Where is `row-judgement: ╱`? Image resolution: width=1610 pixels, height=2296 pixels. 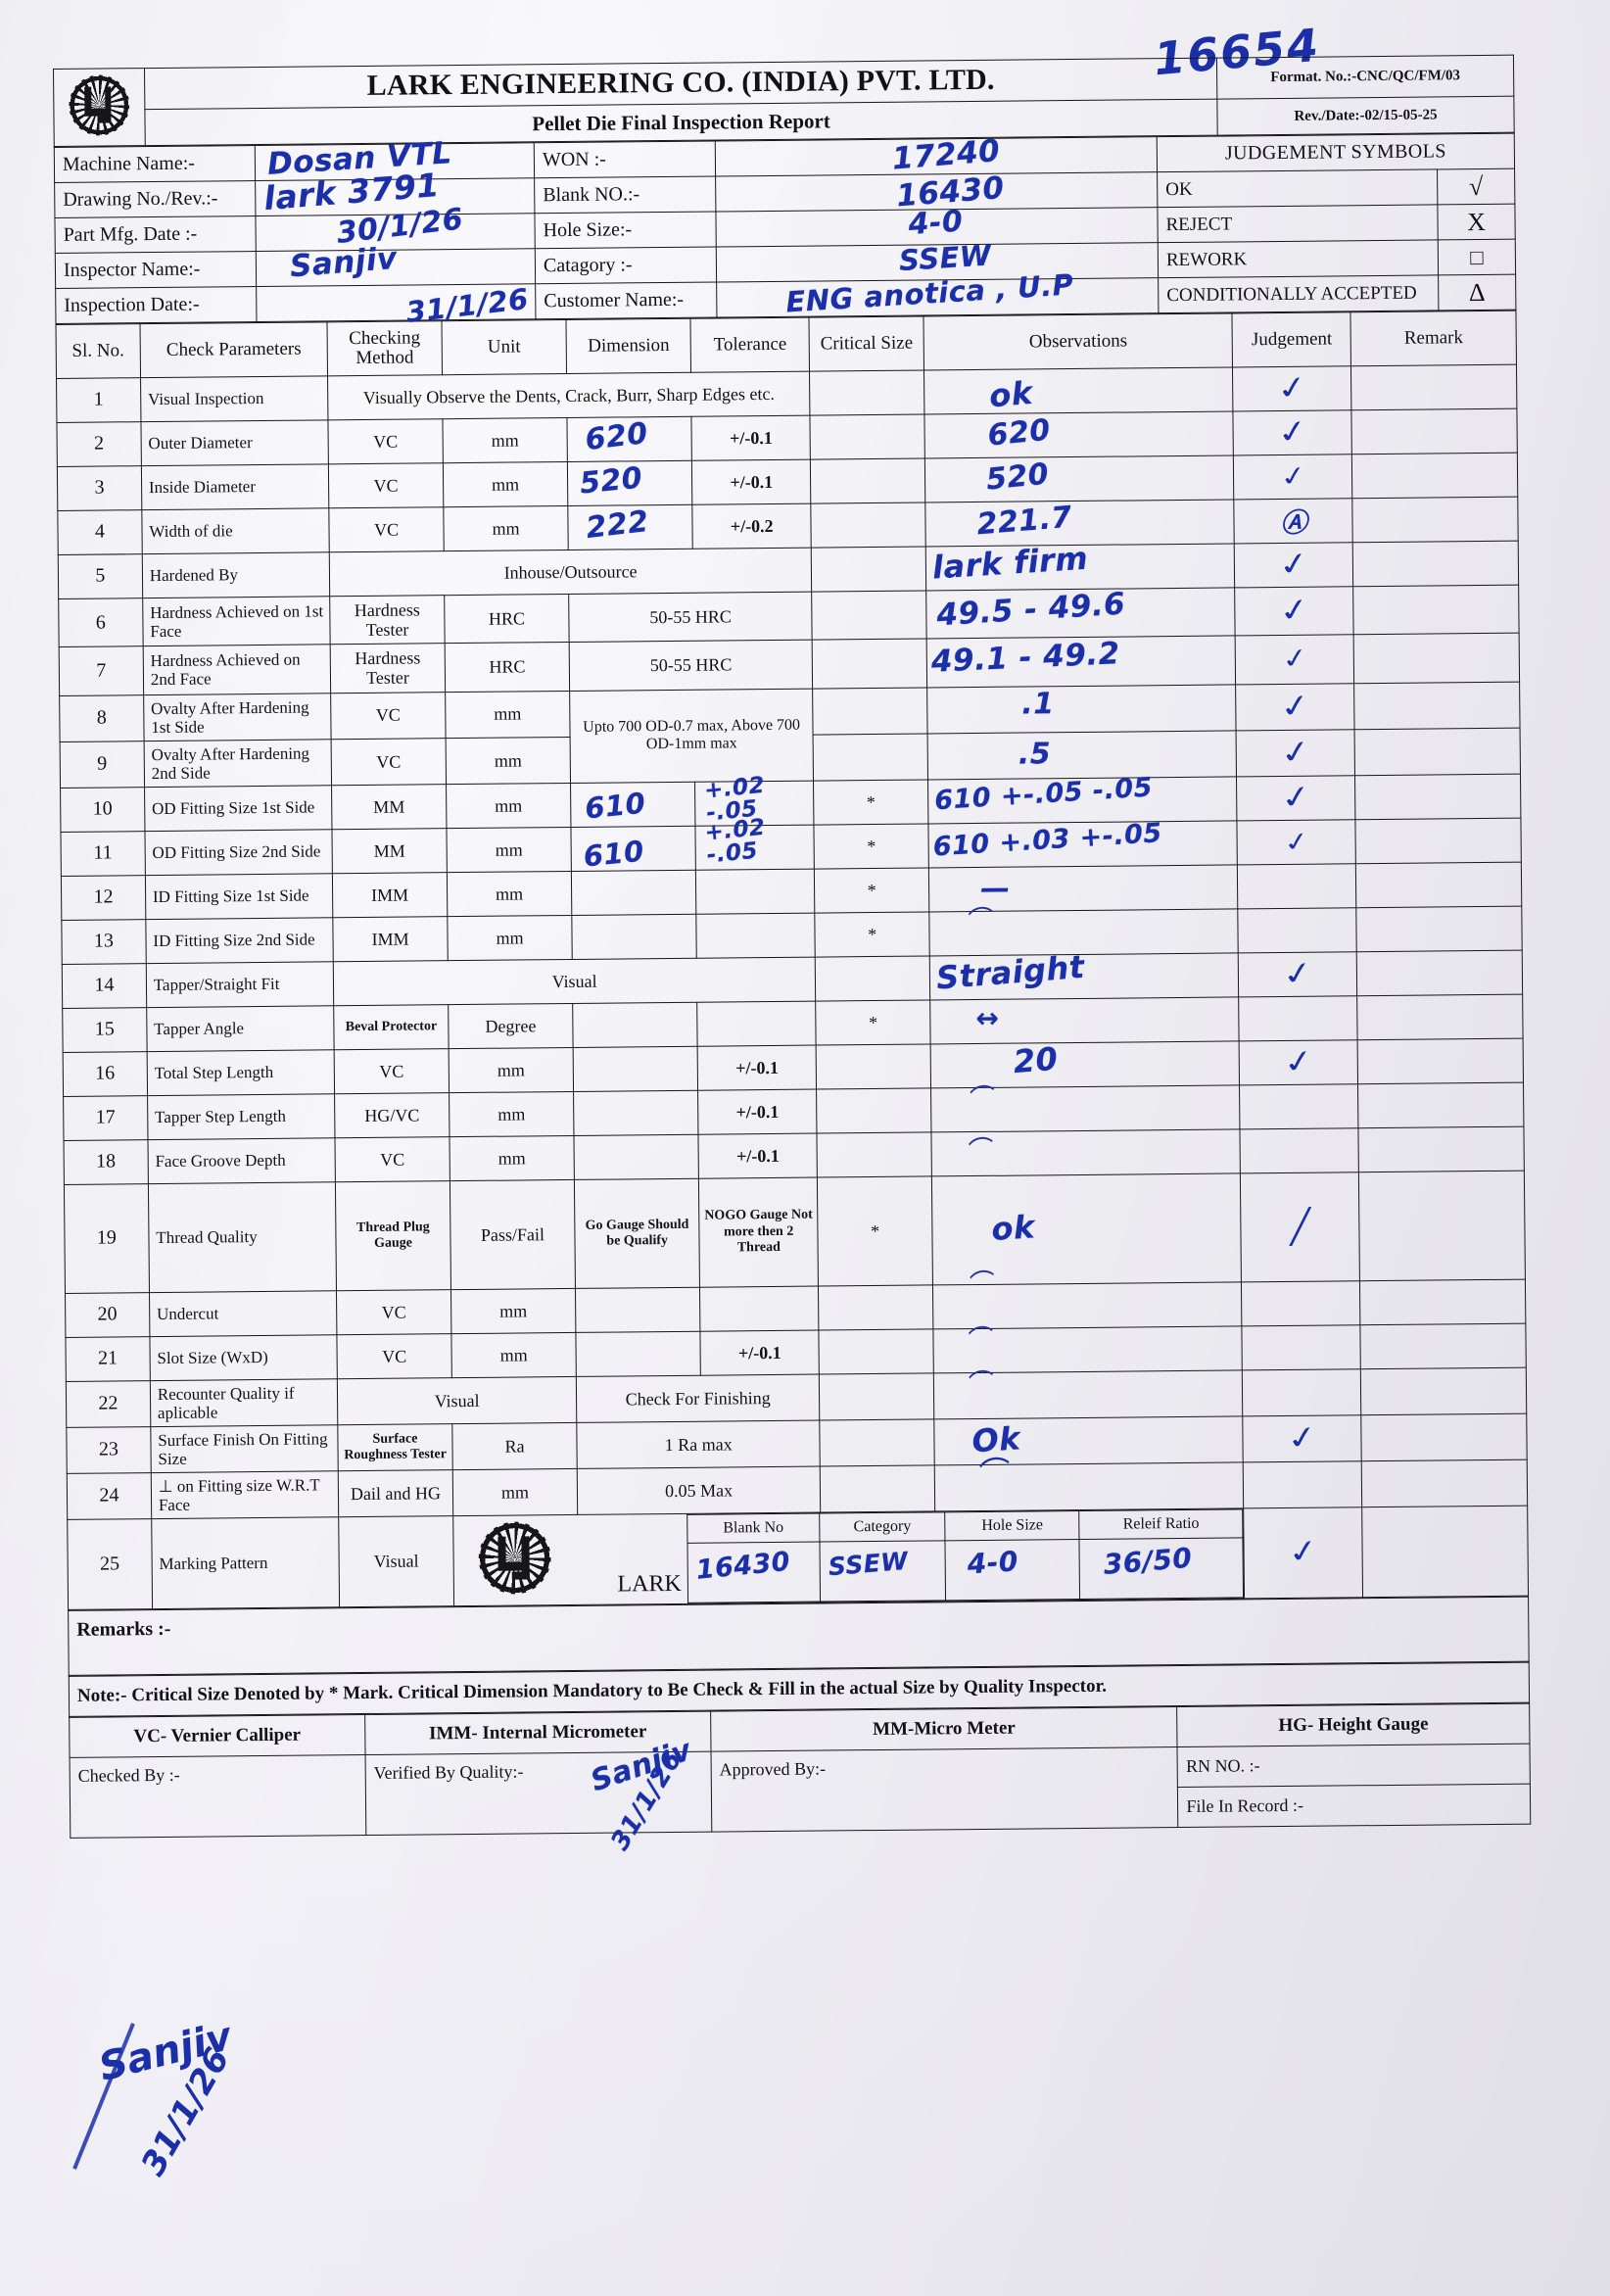 row-judgement: ╱ is located at coordinates (1300, 1227).